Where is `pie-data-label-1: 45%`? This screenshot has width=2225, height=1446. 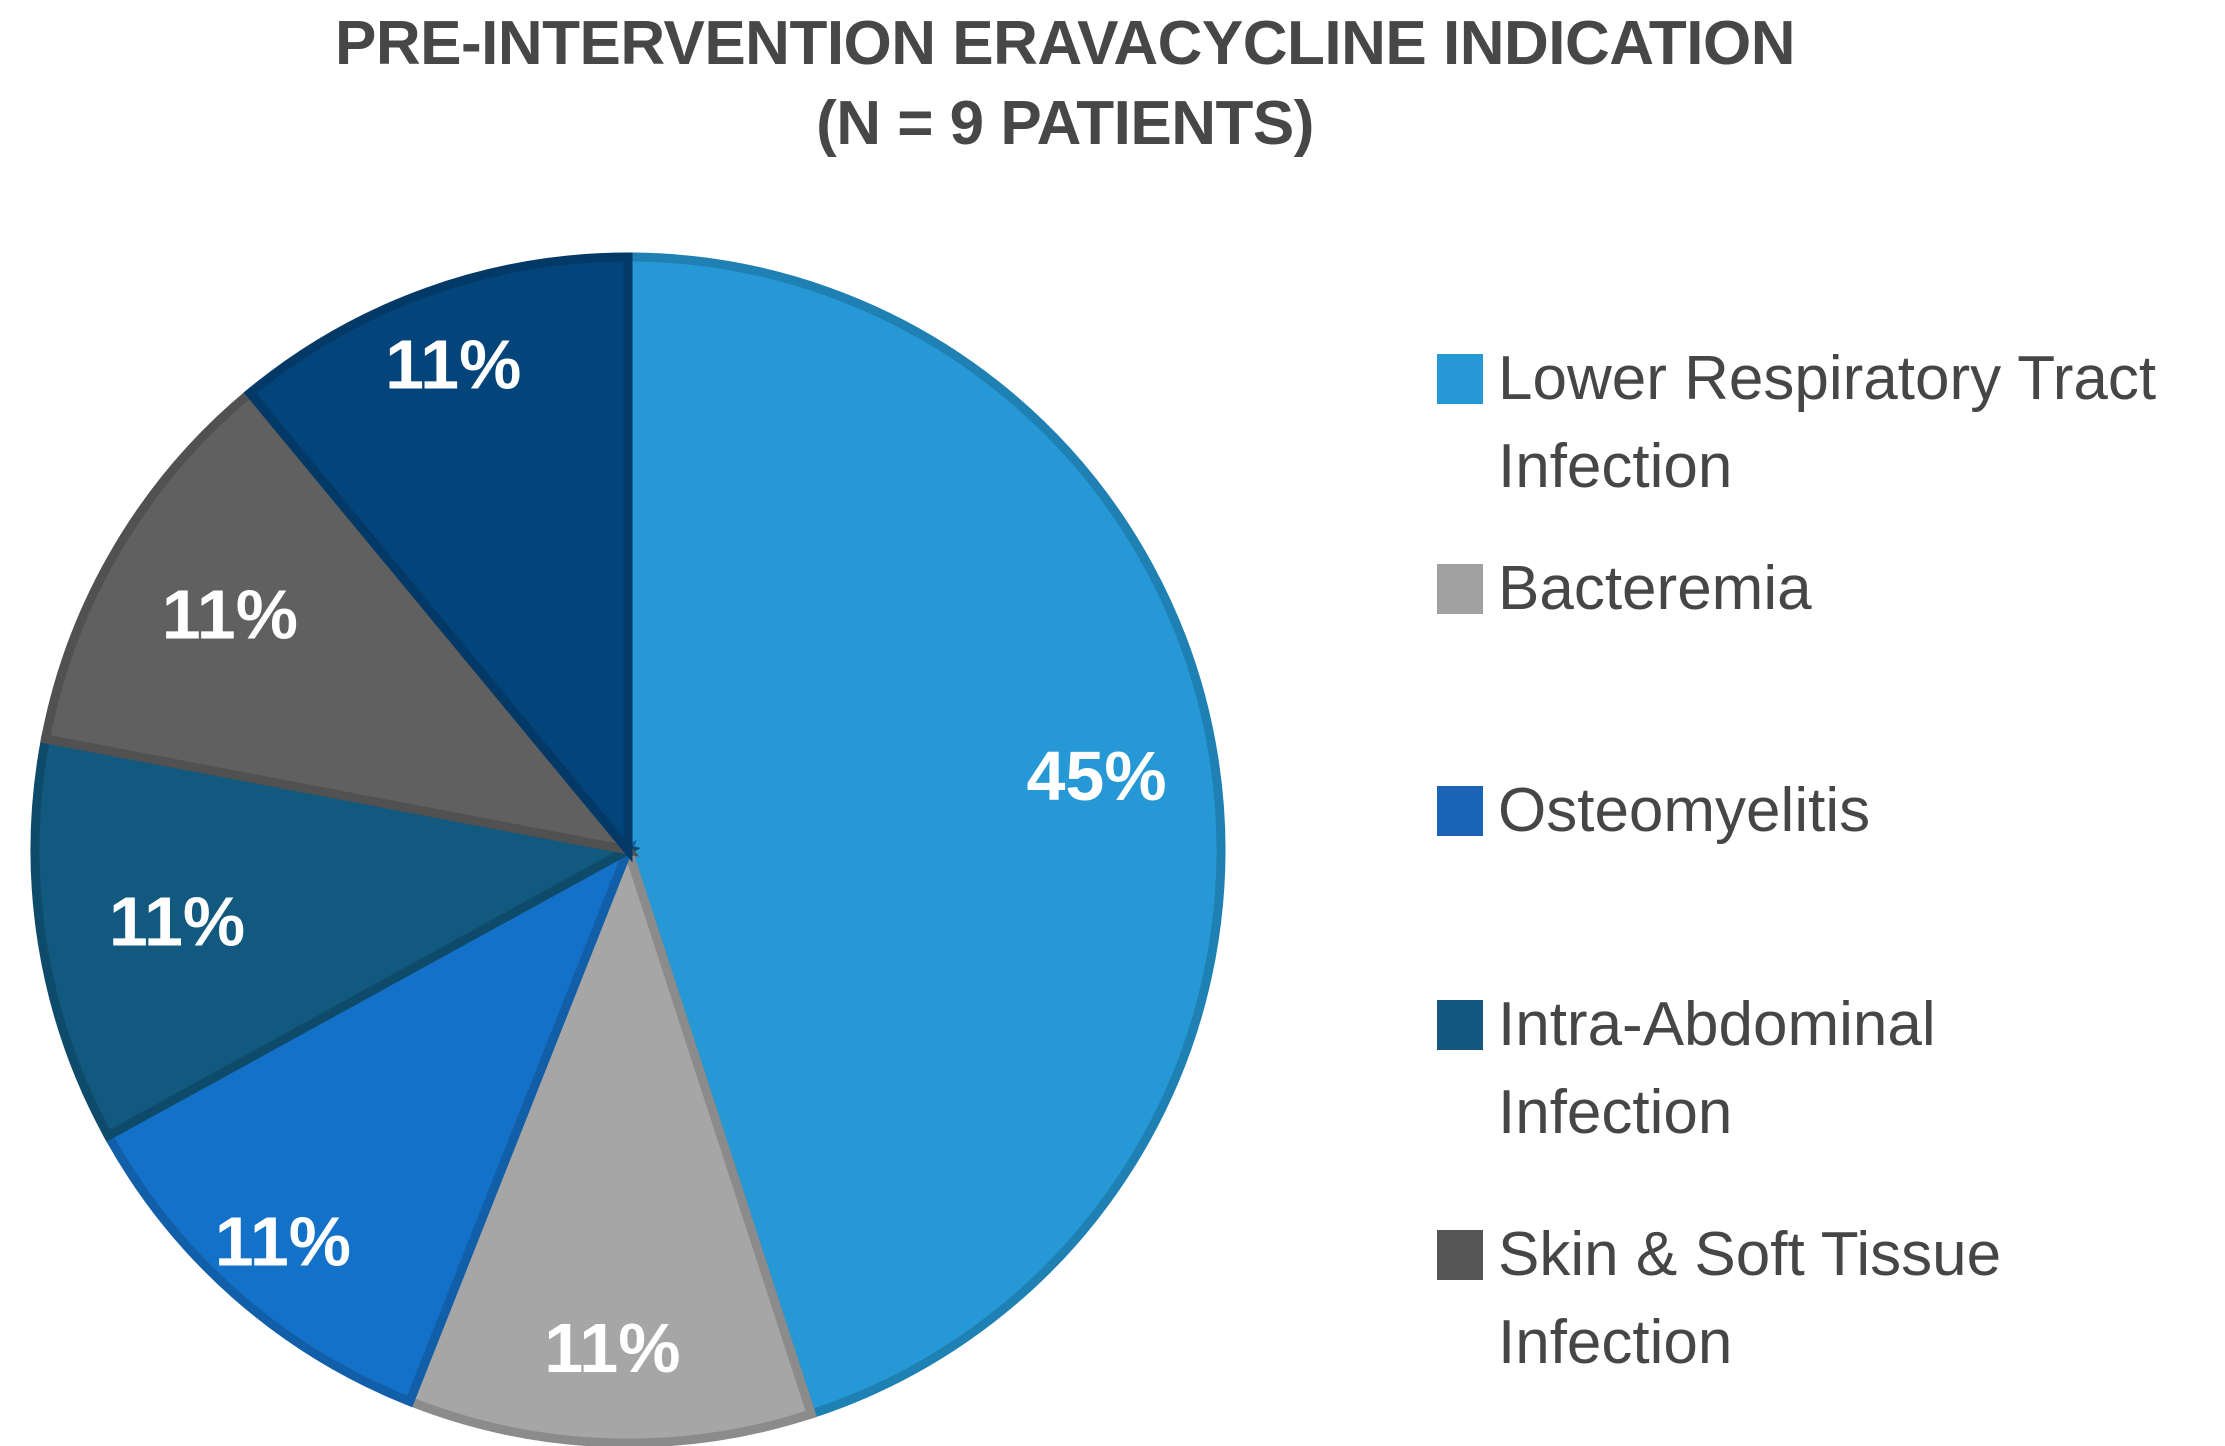
pie-data-label-1: 45% is located at coordinates (1097, 776).